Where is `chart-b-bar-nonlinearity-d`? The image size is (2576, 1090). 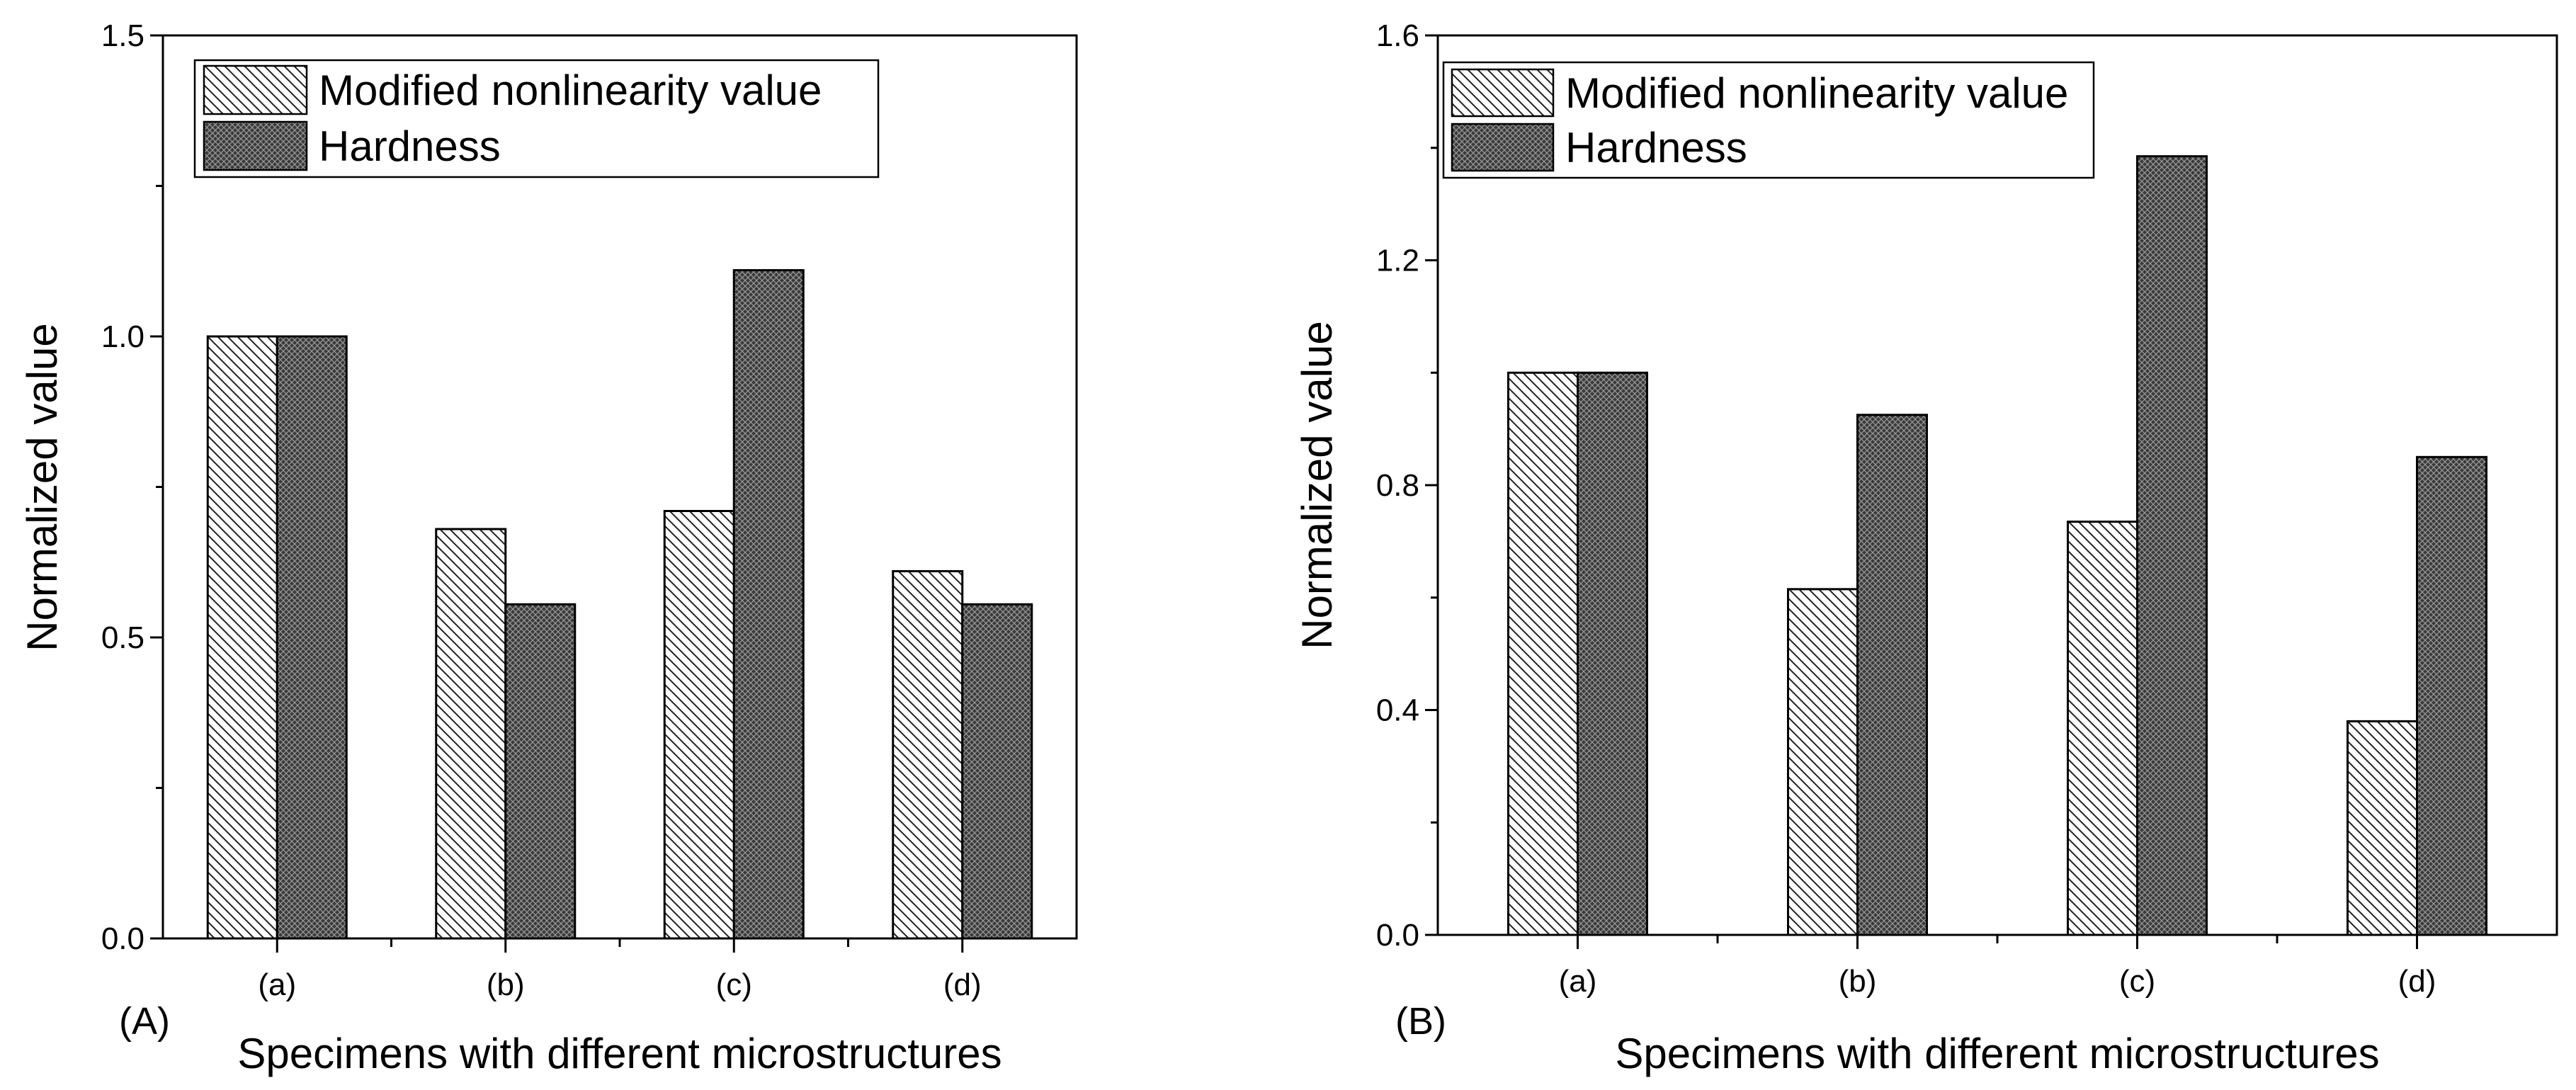 chart-b-bar-nonlinearity-d is located at coordinates (2382, 828).